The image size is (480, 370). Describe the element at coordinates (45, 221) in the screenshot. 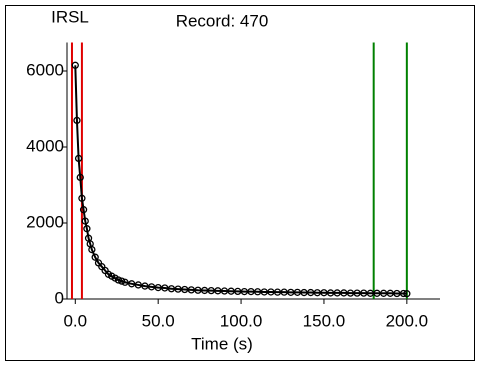

I see `y-tick-label: 2000` at that location.